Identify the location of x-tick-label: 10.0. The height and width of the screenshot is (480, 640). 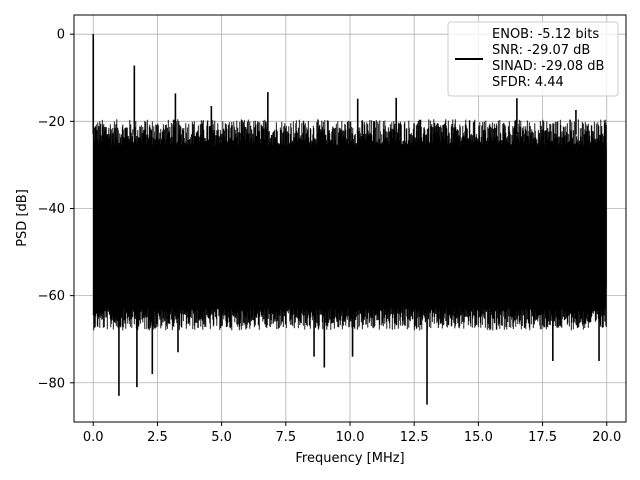
(350, 437).